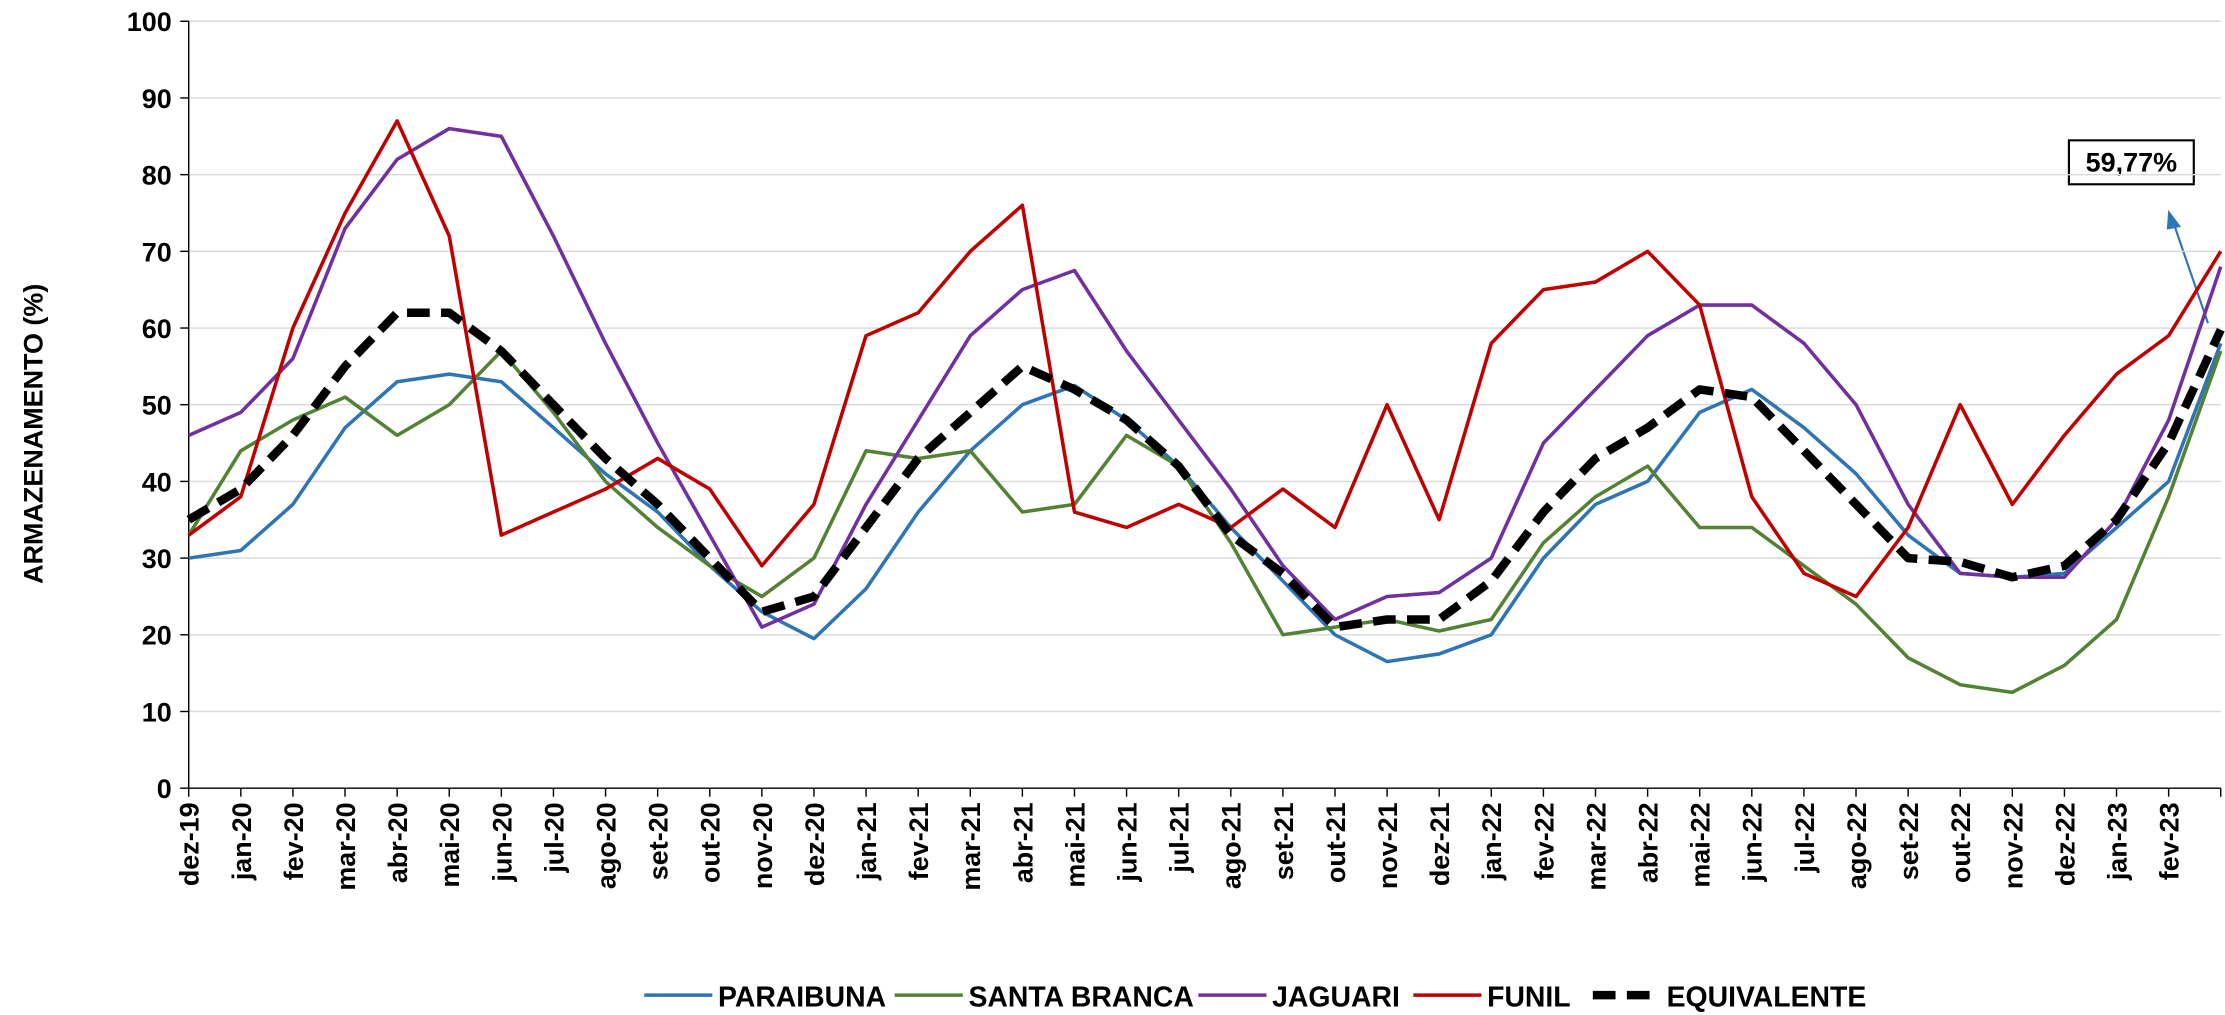  Describe the element at coordinates (867, 841) in the screenshot. I see `x-tick-label: jan-21` at that location.